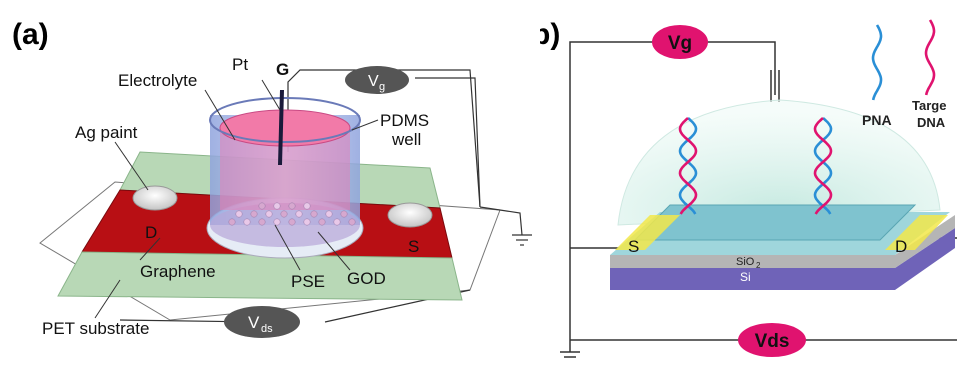 Image resolution: width=957 pixels, height=365 pixels. Describe the element at coordinates (282, 69) in the screenshot. I see `label-g: G` at that location.